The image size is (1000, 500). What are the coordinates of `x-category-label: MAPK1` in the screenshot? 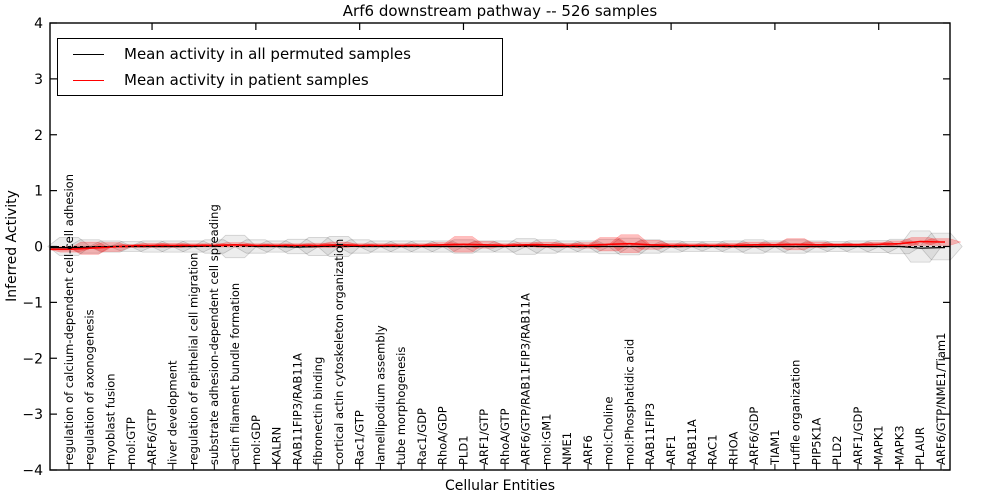 It's located at (879, 445).